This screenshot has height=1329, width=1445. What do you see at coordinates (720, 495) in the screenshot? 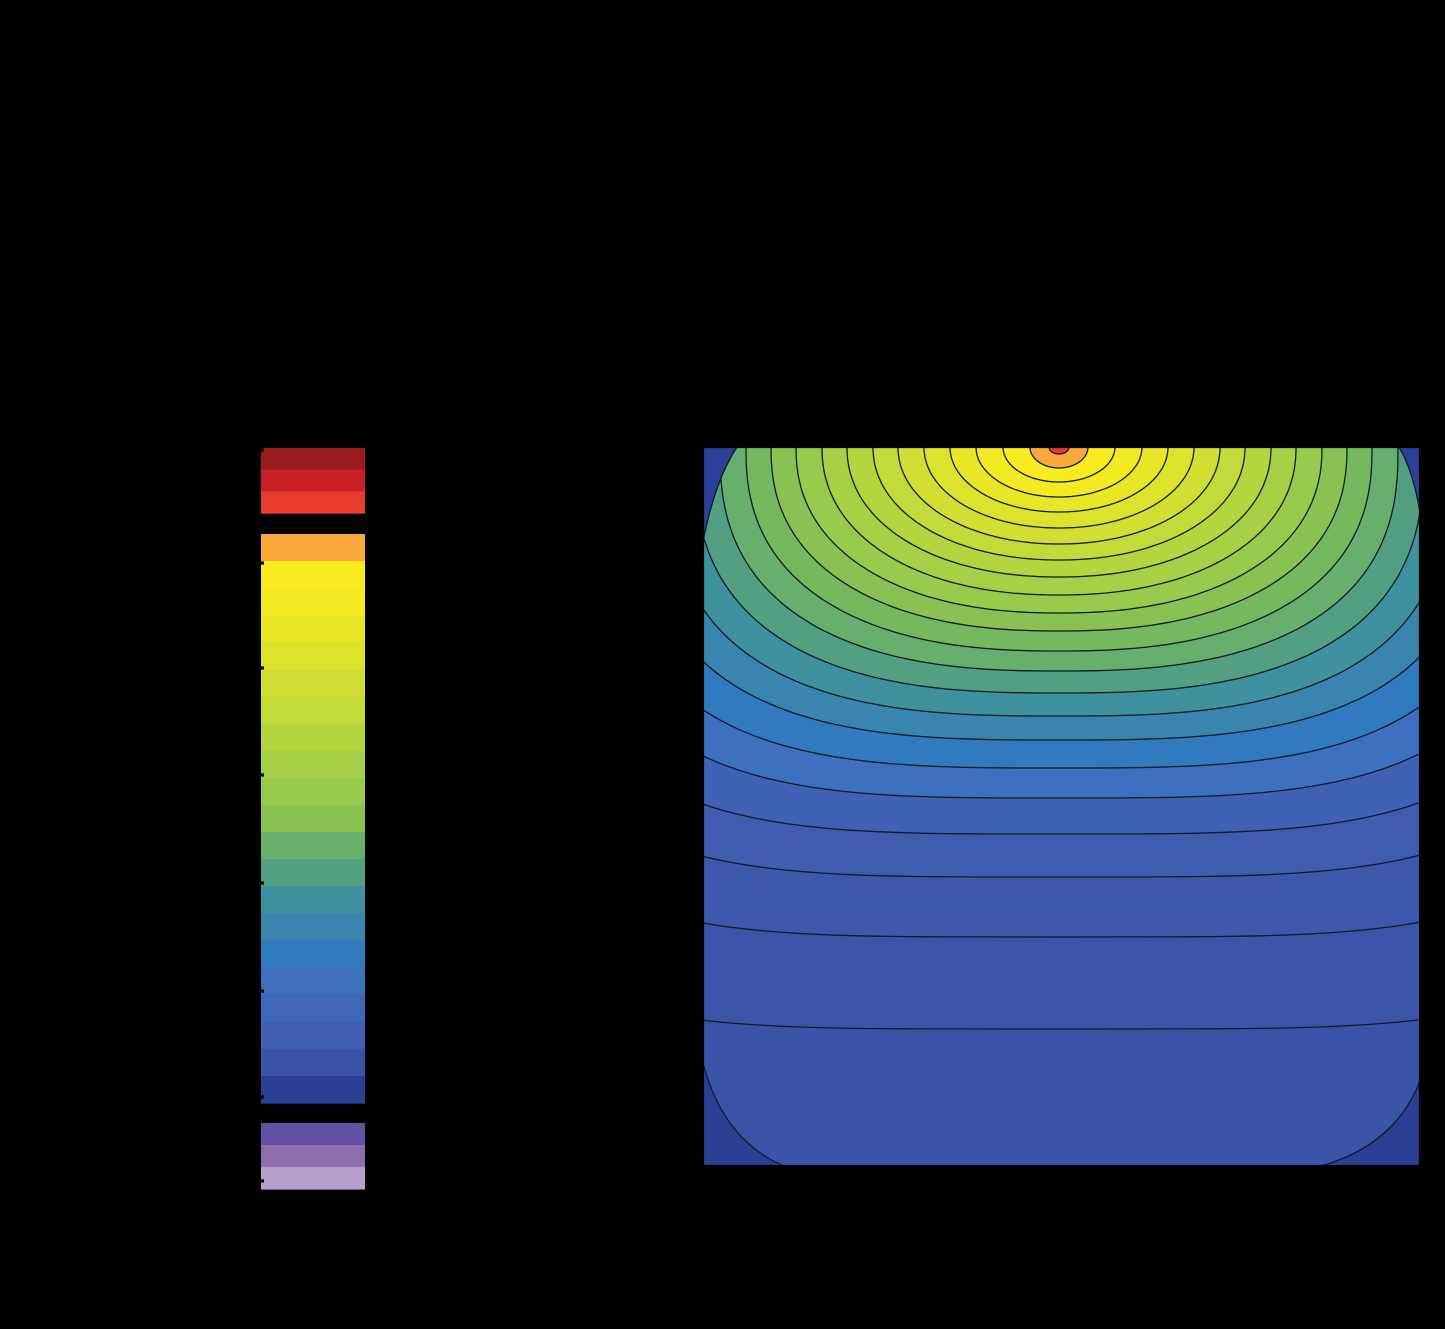
I see `corner-wedge-top-left` at bounding box center [720, 495].